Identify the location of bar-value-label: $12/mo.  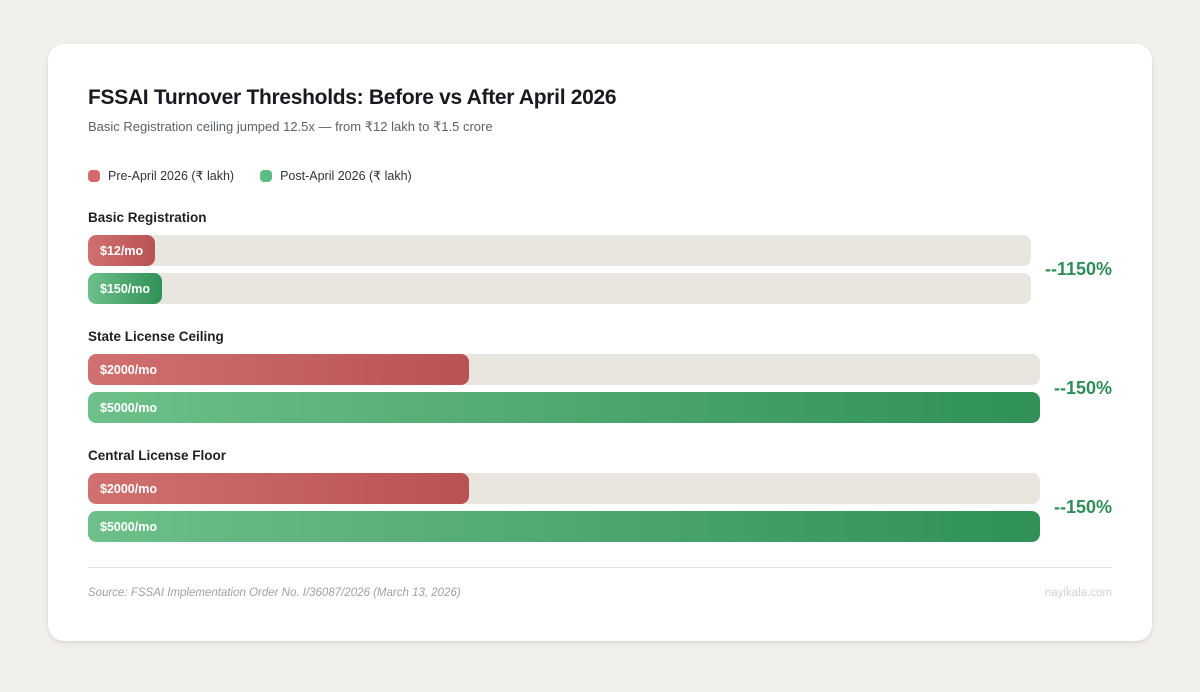
(122, 250).